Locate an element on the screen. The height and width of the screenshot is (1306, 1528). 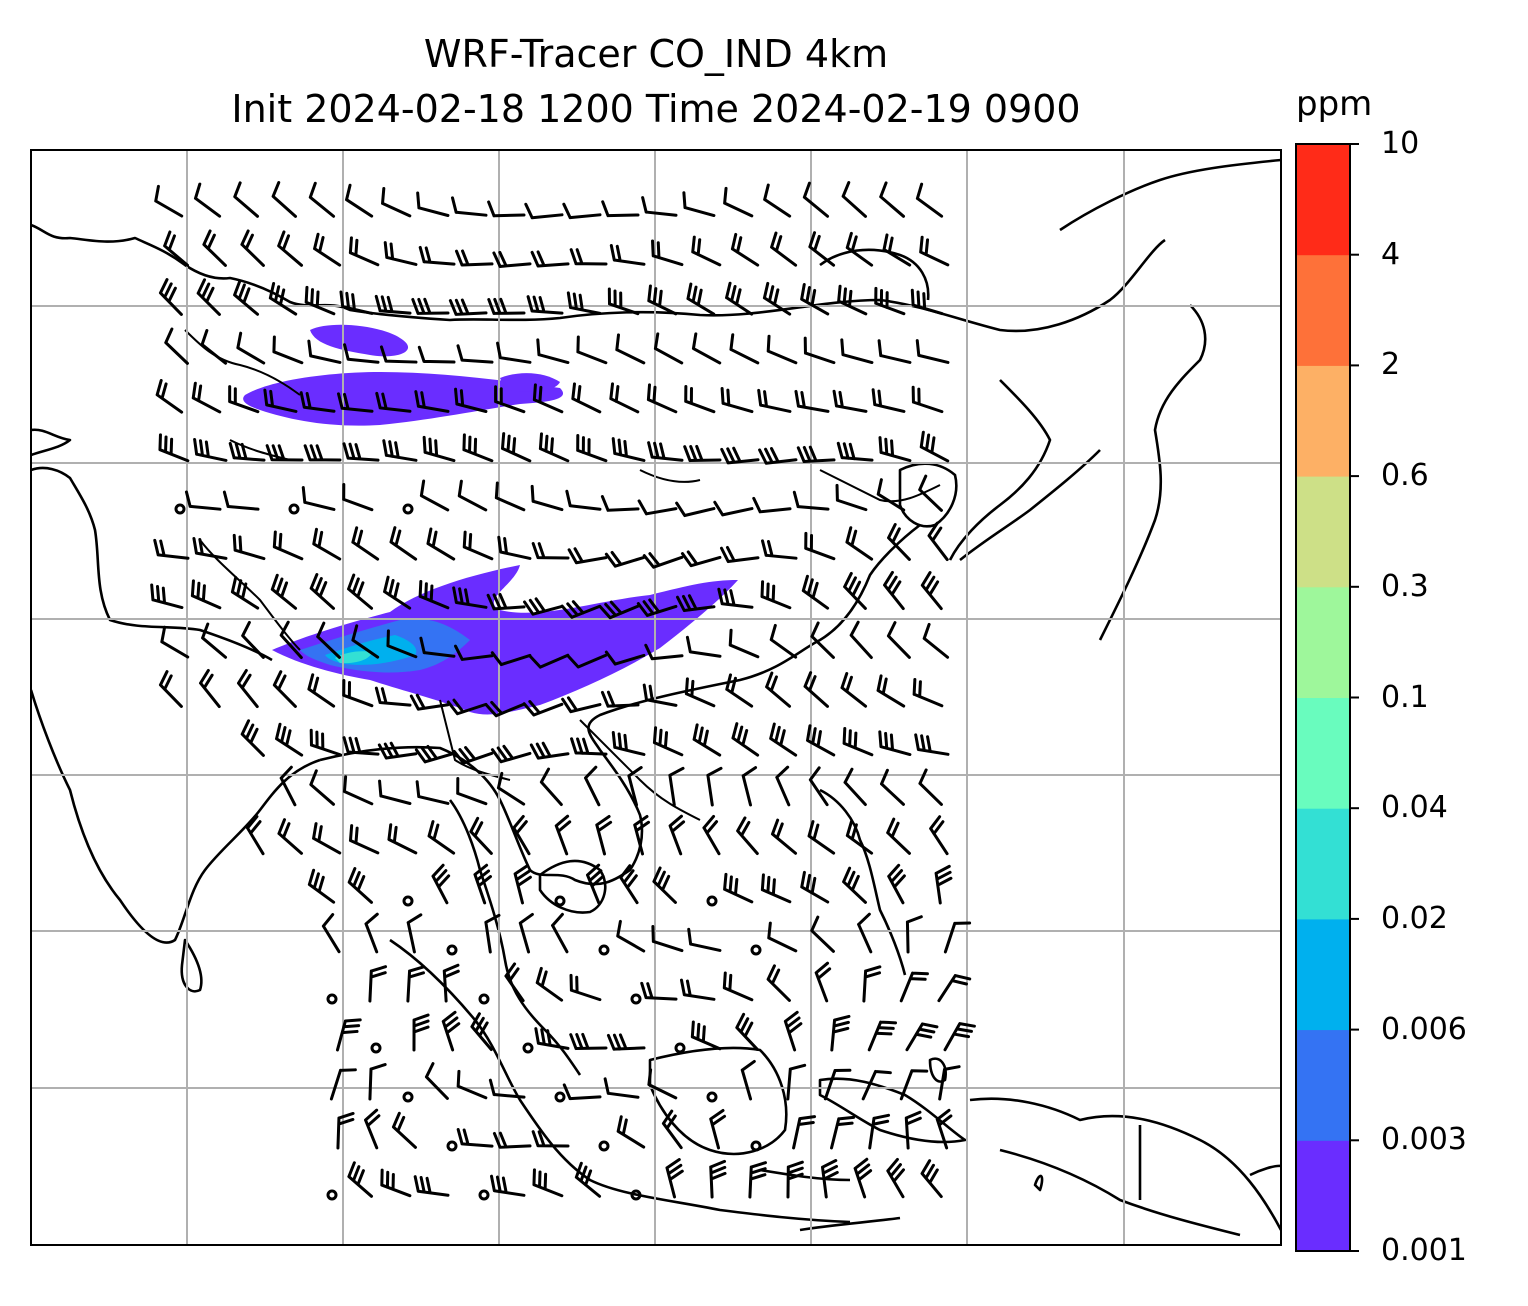
co-plume-himalaya is located at coordinates (505, 640).